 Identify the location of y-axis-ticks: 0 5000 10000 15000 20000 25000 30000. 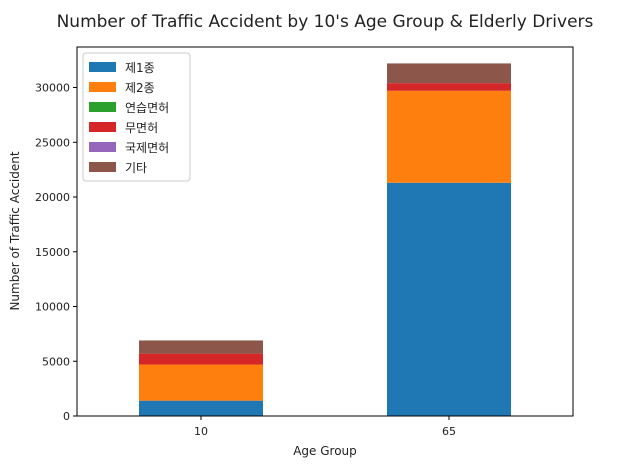
(56, 252).